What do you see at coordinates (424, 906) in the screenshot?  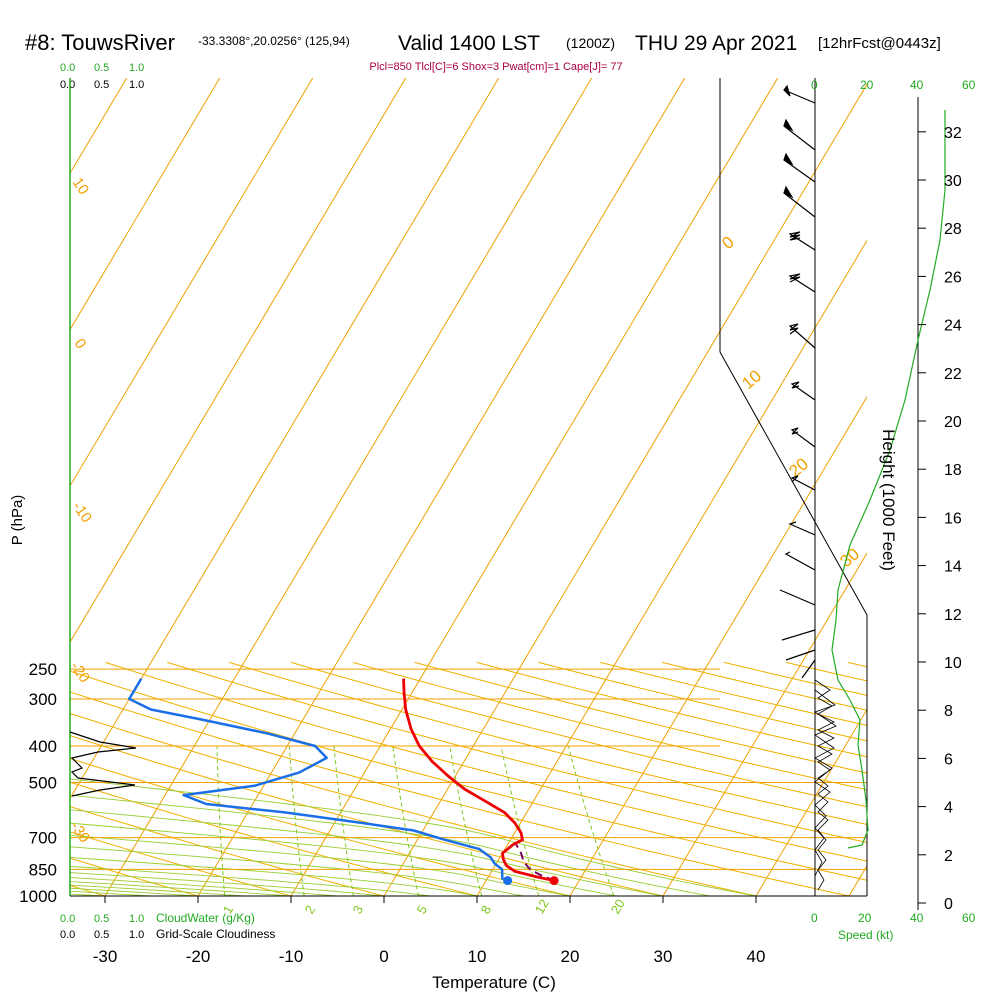 I see `mixing-ratio-labels: 1 2 3 5 8 12 20` at bounding box center [424, 906].